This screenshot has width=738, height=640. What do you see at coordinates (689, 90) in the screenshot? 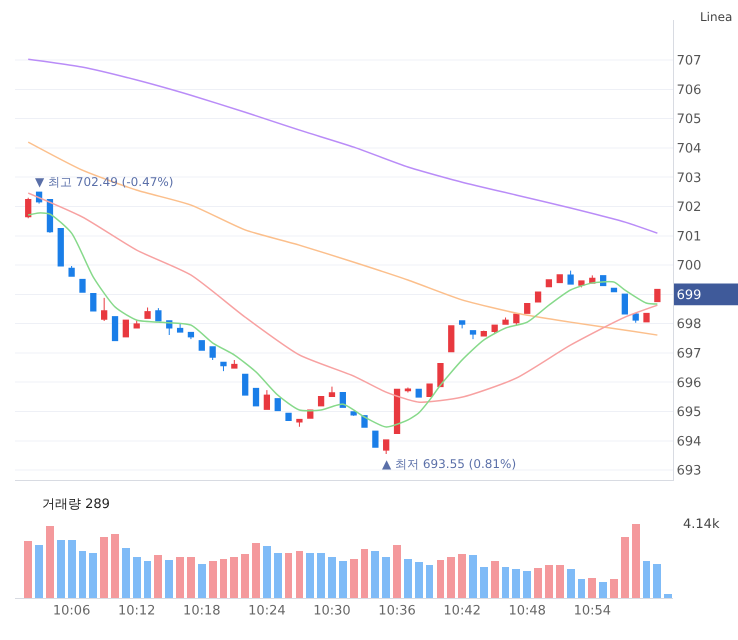
I see `y-tick-label: 706` at bounding box center [689, 90].